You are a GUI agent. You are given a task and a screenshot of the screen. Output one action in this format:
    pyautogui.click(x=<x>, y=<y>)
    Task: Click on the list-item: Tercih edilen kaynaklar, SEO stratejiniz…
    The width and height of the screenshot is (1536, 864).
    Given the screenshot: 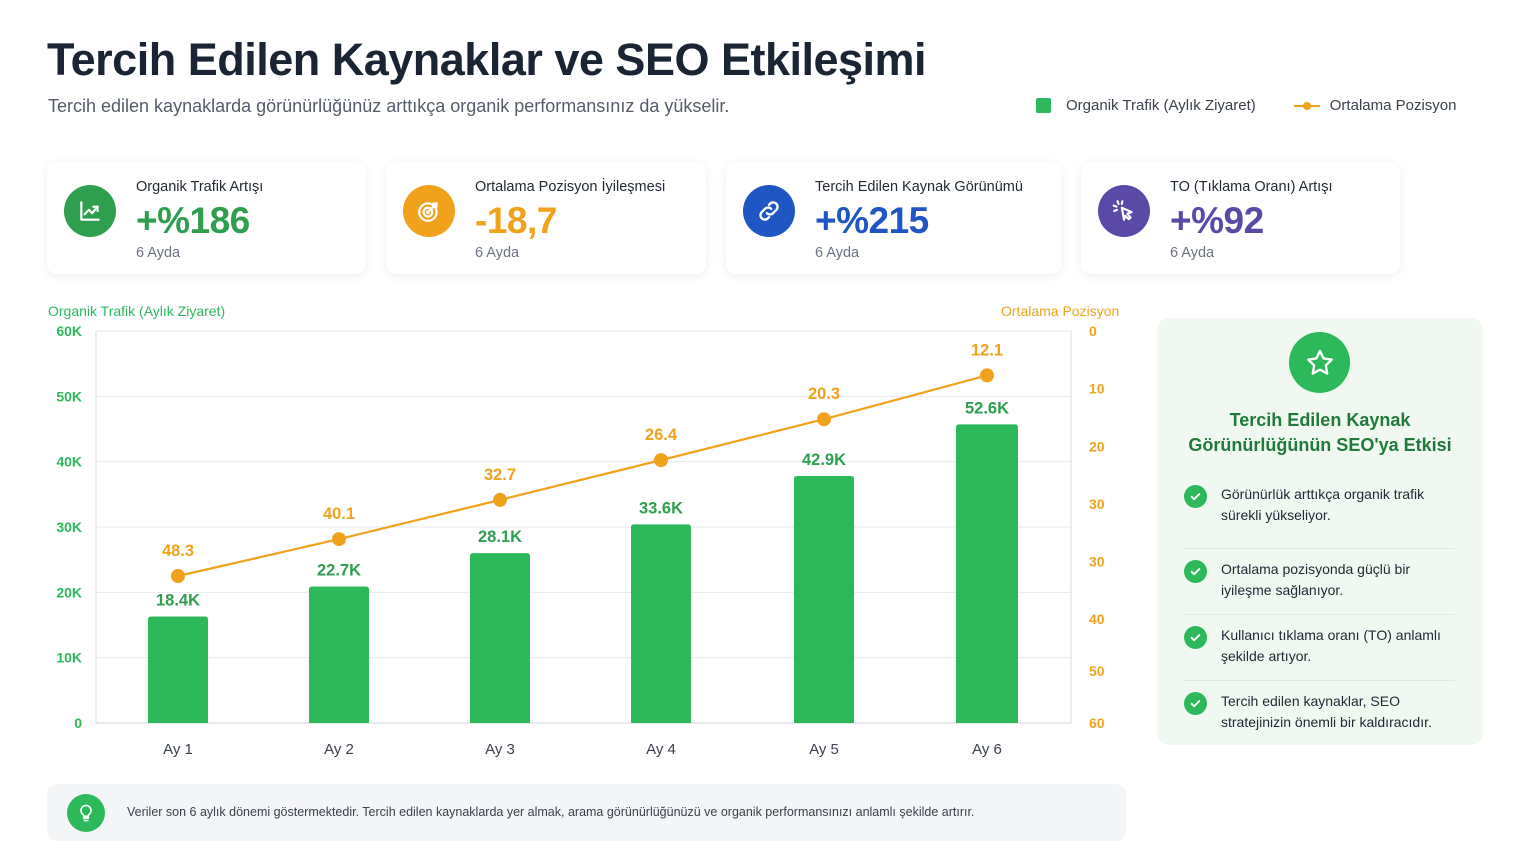 What is the action you would take?
    pyautogui.click(x=1319, y=713)
    